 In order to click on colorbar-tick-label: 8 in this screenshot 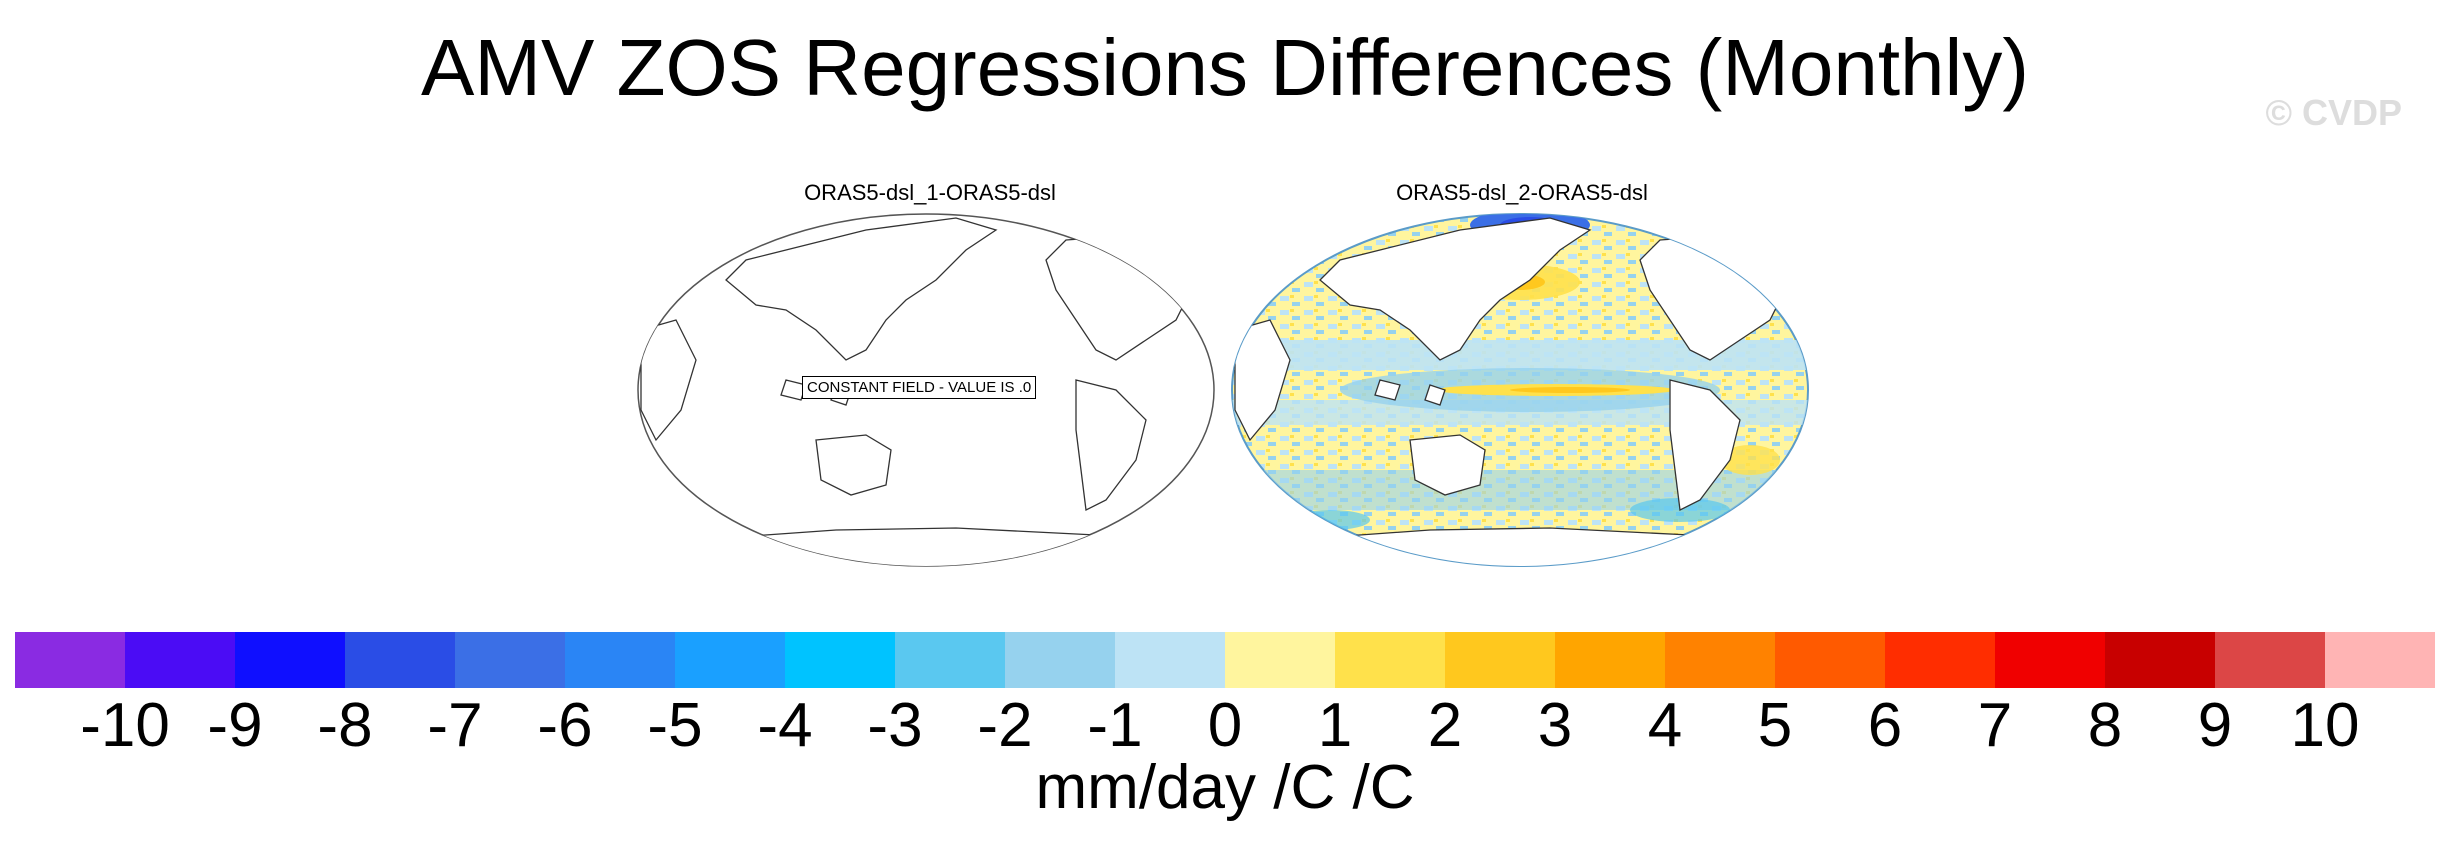, I will do `click(2105, 725)`.